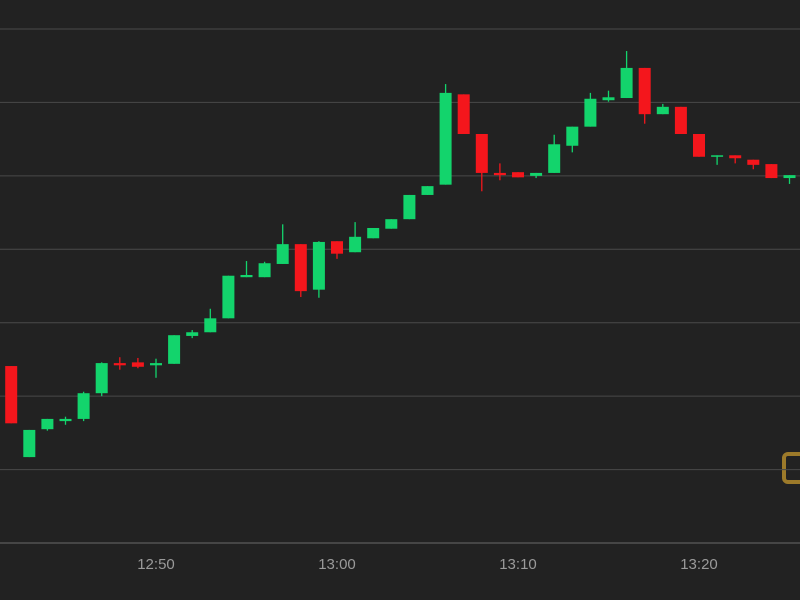  I want to click on watermark-icon, so click(791, 468).